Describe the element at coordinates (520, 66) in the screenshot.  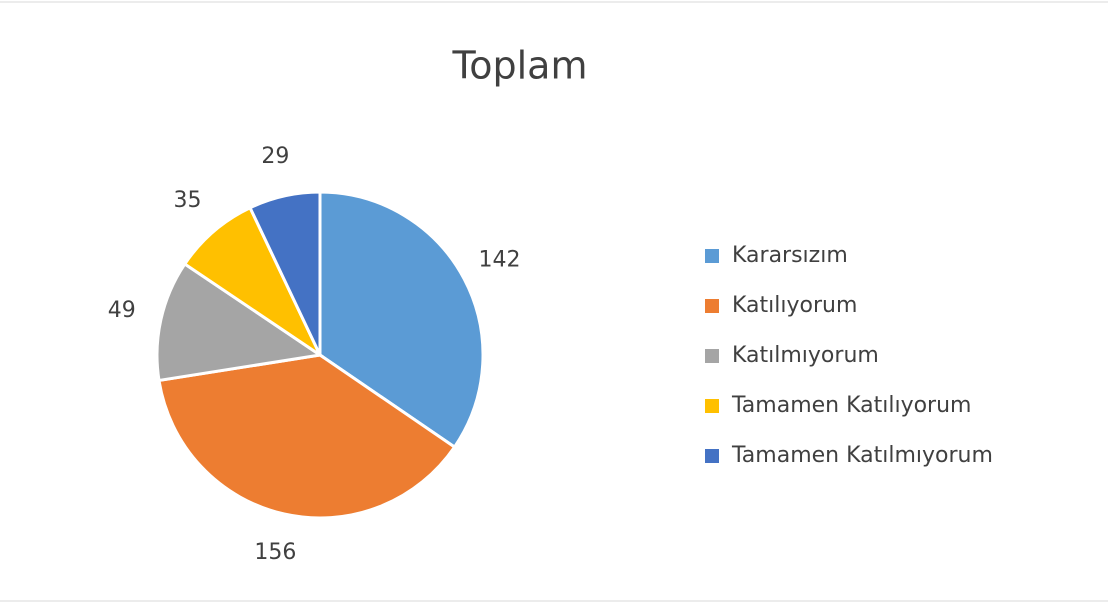
I see `chart-title: Toplam` at that location.